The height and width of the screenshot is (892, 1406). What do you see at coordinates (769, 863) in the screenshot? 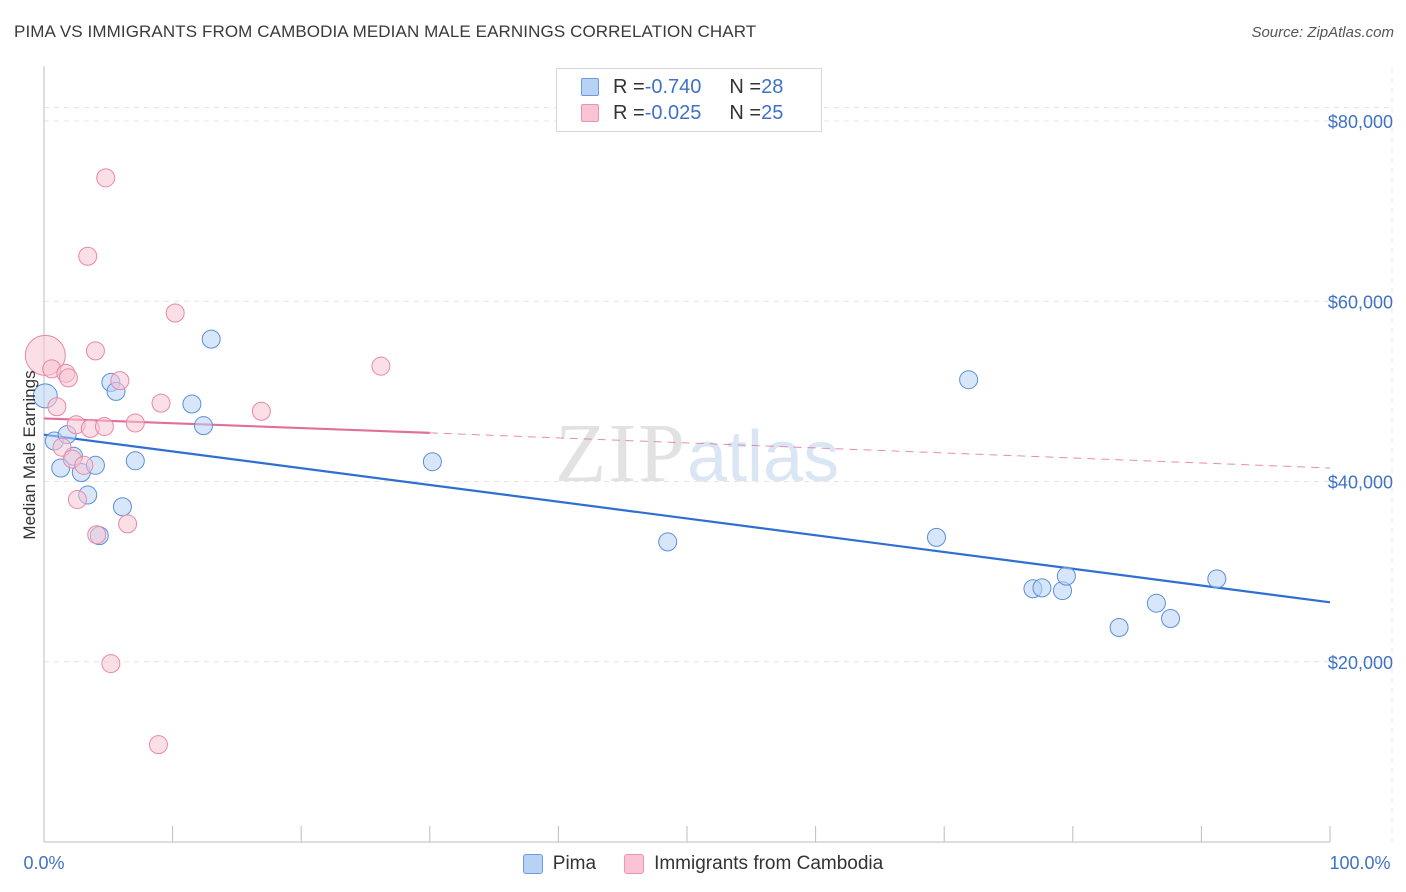
I see `series-label-cambodia: Immigrants from Cambodia` at bounding box center [769, 863].